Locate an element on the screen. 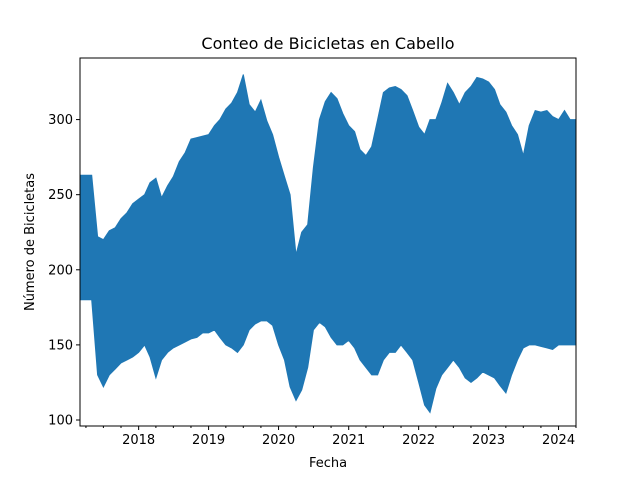 The height and width of the screenshot is (480, 640). y-tick-label: 100 is located at coordinates (60, 420).